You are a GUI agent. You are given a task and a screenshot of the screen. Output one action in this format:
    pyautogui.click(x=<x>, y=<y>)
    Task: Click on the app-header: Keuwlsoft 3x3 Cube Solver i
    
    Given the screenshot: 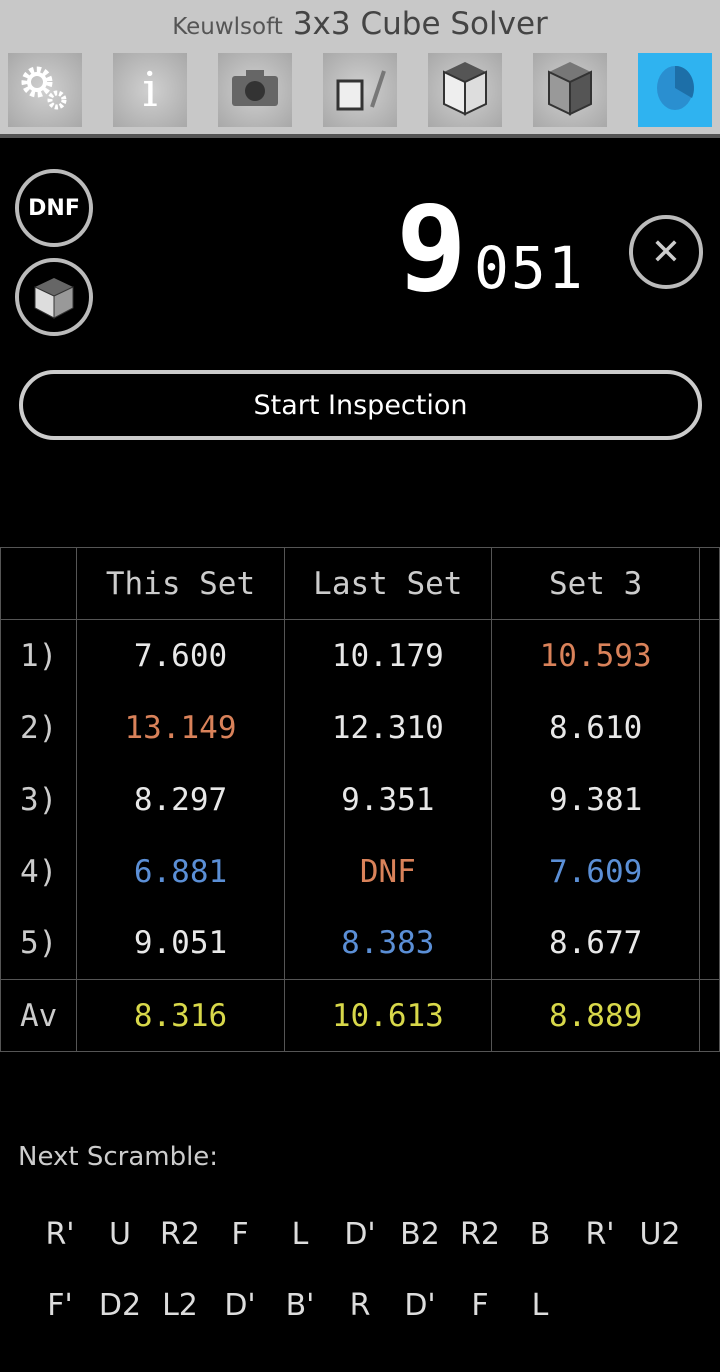 What is the action you would take?
    pyautogui.click(x=360, y=69)
    